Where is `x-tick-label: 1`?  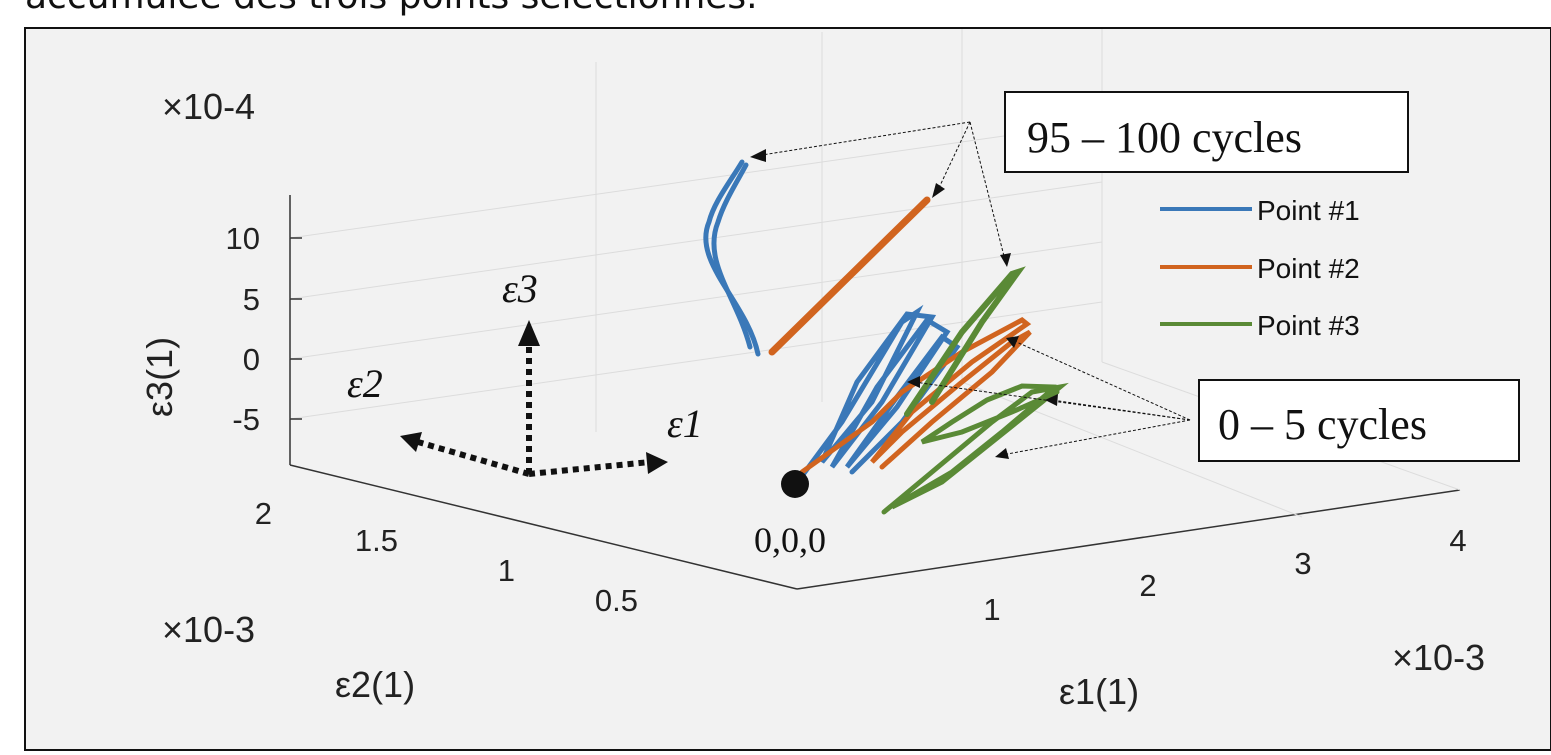
x-tick-label: 1 is located at coordinates (991, 609).